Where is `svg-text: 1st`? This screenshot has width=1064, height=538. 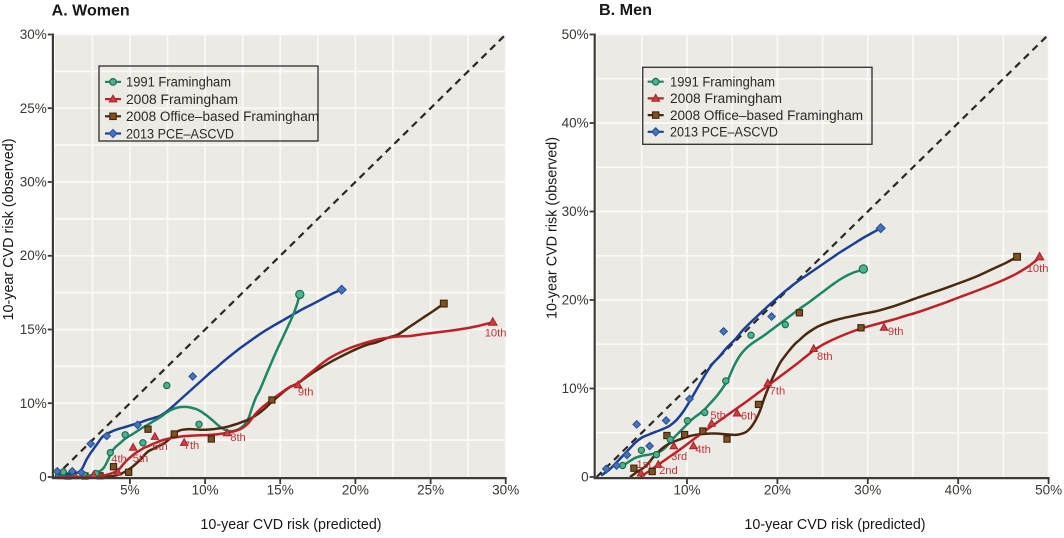 svg-text: 1st is located at coordinates (645, 465).